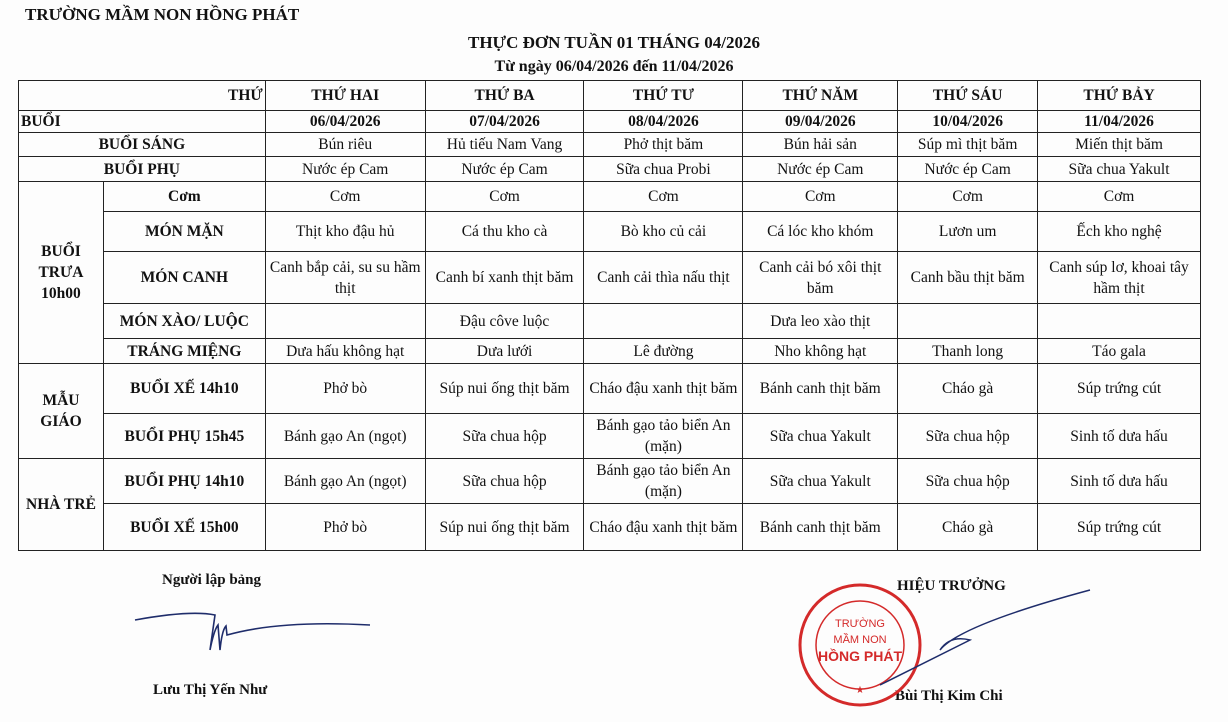 This screenshot has height=722, width=1228. What do you see at coordinates (184, 481) in the screenshot?
I see `row-label: BUỔI PHỤ 14h10` at bounding box center [184, 481].